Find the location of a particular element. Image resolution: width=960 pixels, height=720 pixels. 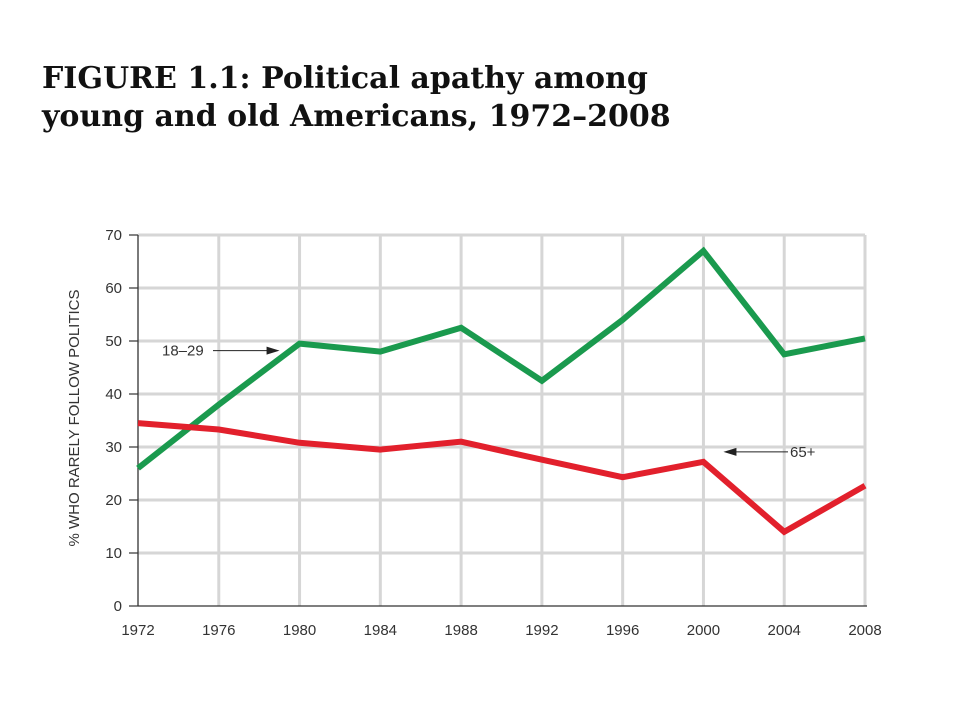

x-tick-label: 1972 is located at coordinates (137, 630).